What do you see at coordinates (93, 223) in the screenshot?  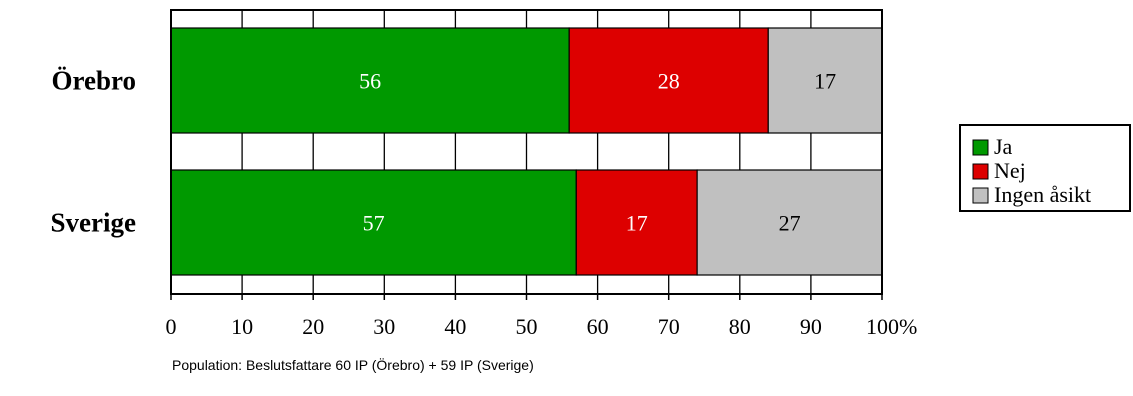 I see `category-label: Sverige` at bounding box center [93, 223].